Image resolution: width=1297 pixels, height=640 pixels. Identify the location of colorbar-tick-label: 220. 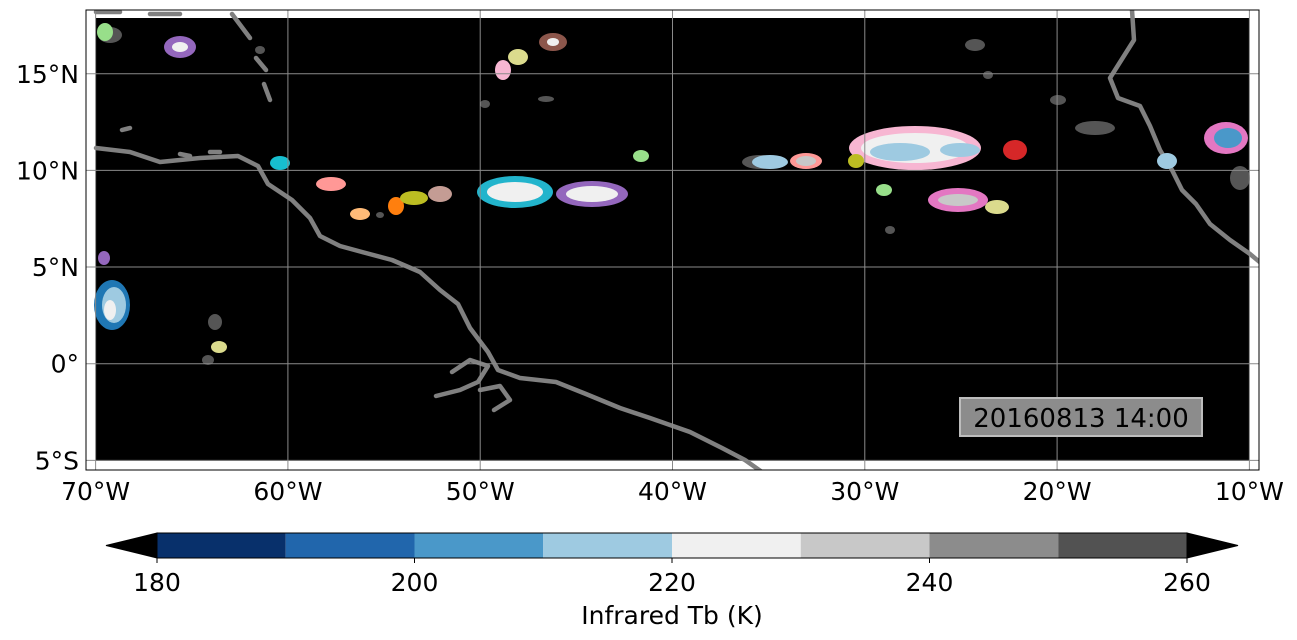
(672, 582).